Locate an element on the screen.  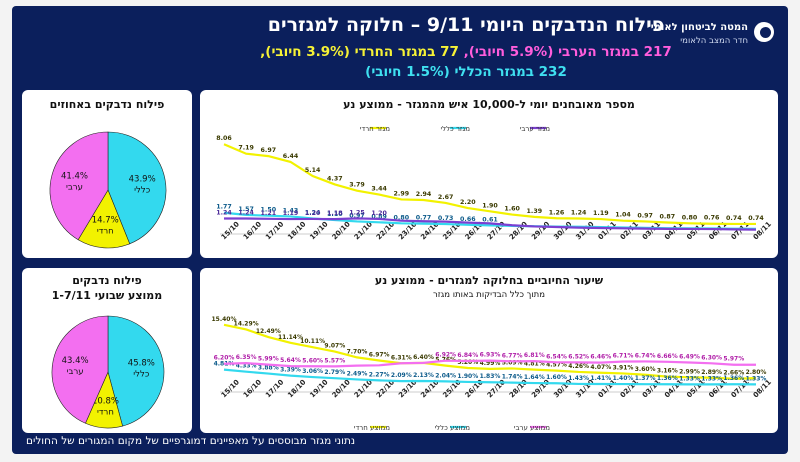
haredi-summary: 77 במגזר החרדי (3.9% חיובי), is located at coordinates (359, 52).